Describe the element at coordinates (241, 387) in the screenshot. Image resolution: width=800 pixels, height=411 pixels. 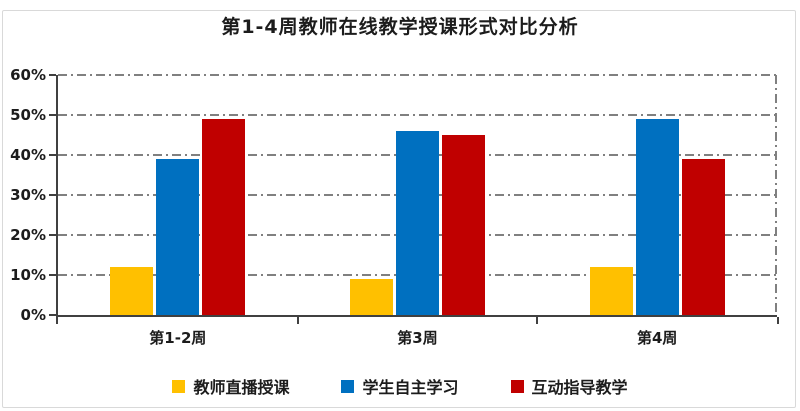
I see `legend-label: 教师直播授课` at that location.